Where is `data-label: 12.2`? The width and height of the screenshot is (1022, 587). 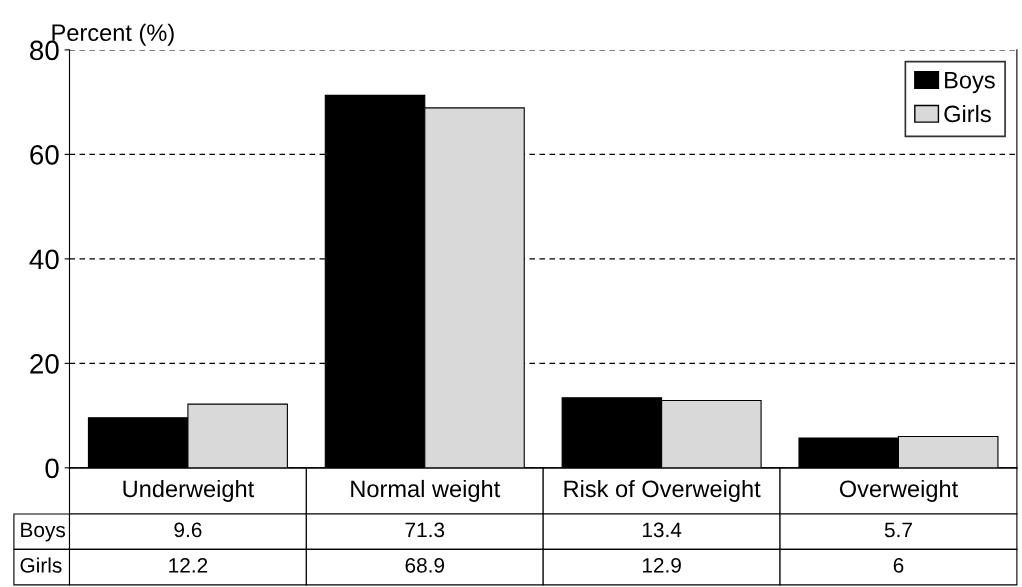 data-label: 12.2 is located at coordinates (188, 565).